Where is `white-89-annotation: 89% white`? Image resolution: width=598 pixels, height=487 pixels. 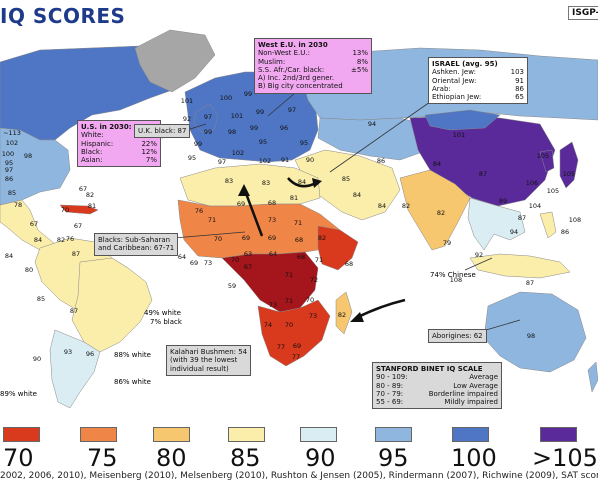
white-89-annotation: 89% white is located at coordinates (18, 394).